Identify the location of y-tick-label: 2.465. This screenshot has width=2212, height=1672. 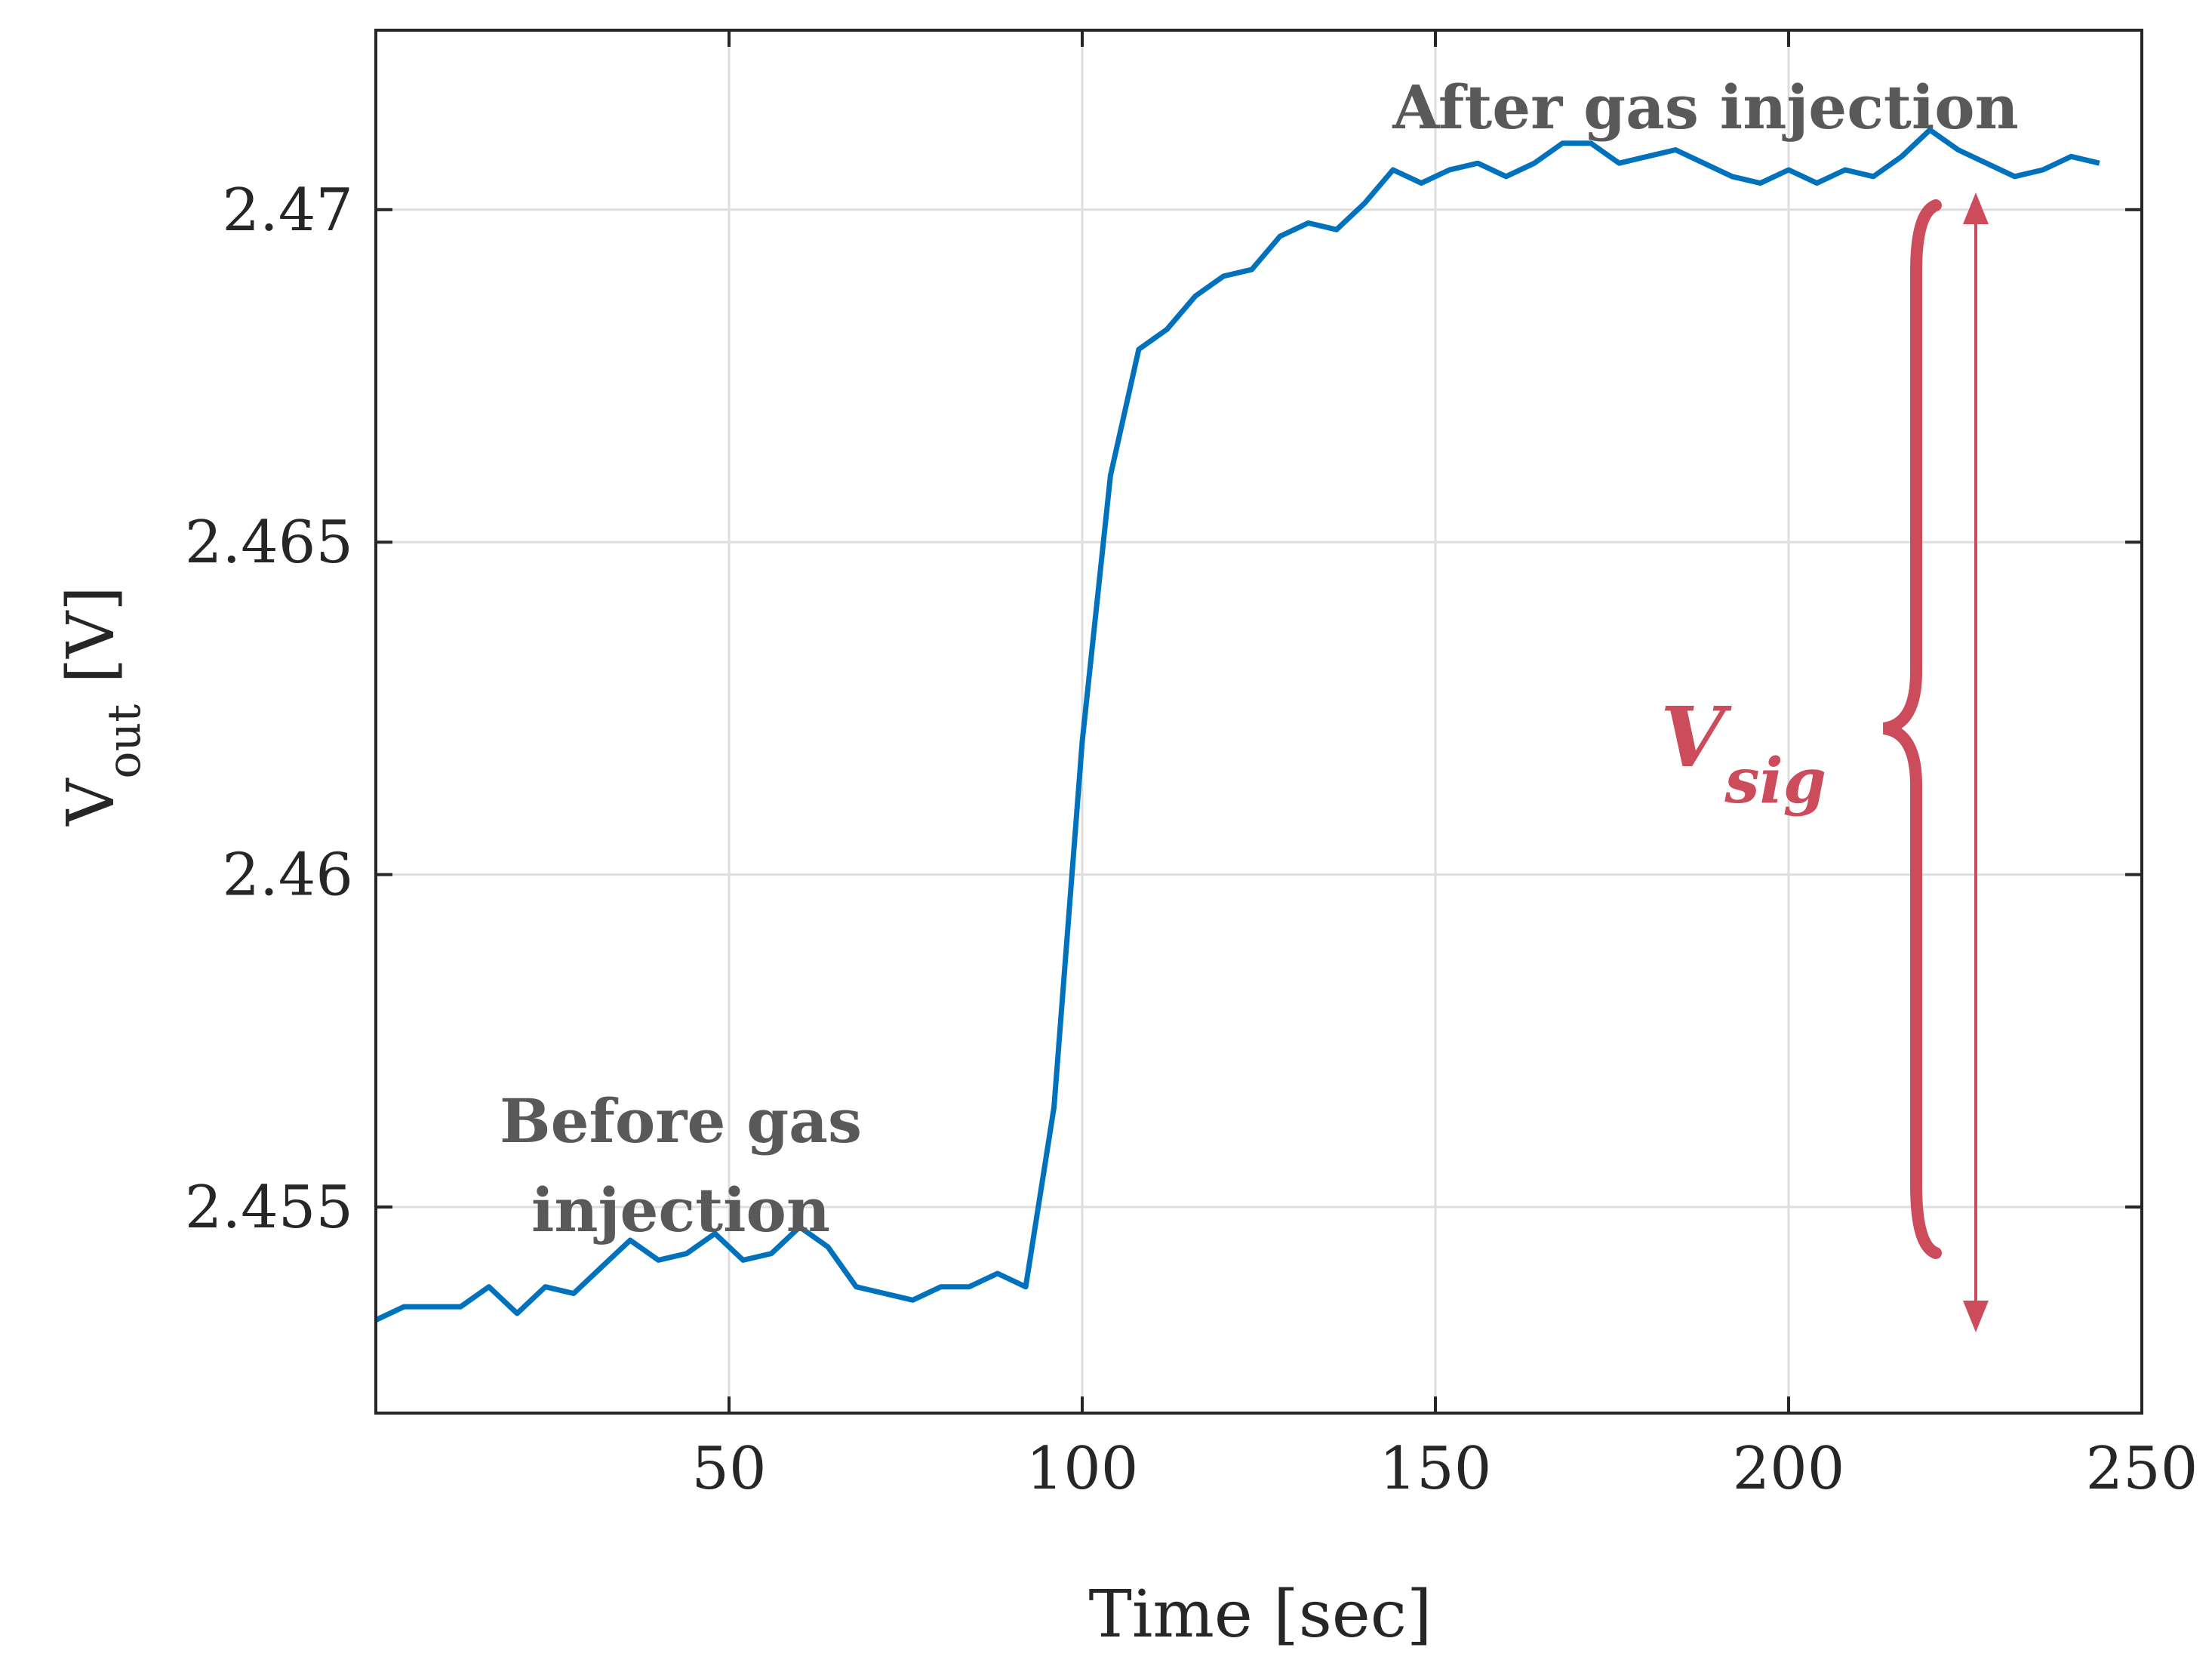
(269, 543).